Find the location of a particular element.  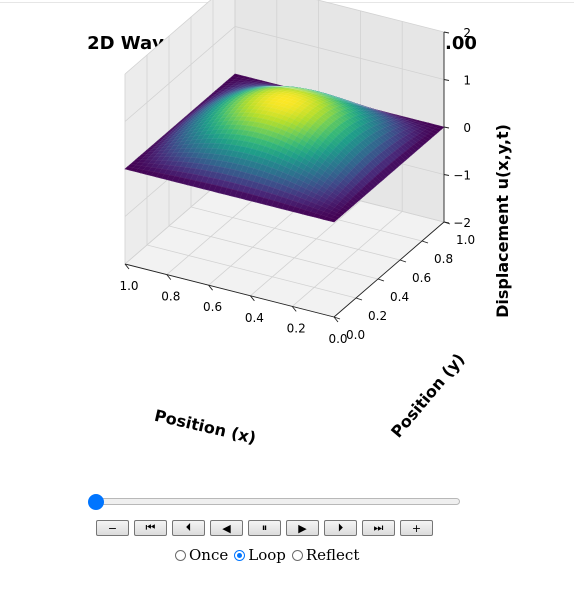

mode-reflect-label: Reflect is located at coordinates (332, 555).